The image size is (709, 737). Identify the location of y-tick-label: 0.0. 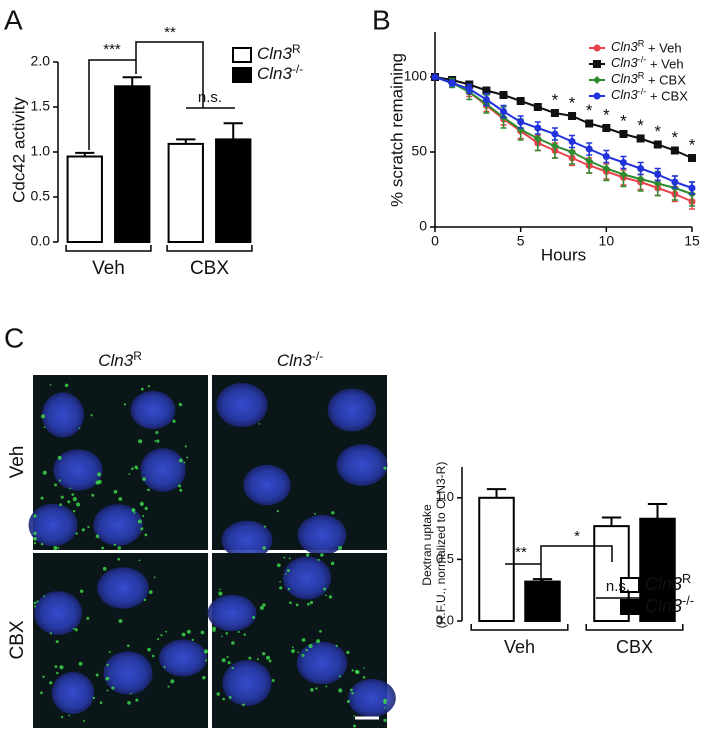
(445, 619).